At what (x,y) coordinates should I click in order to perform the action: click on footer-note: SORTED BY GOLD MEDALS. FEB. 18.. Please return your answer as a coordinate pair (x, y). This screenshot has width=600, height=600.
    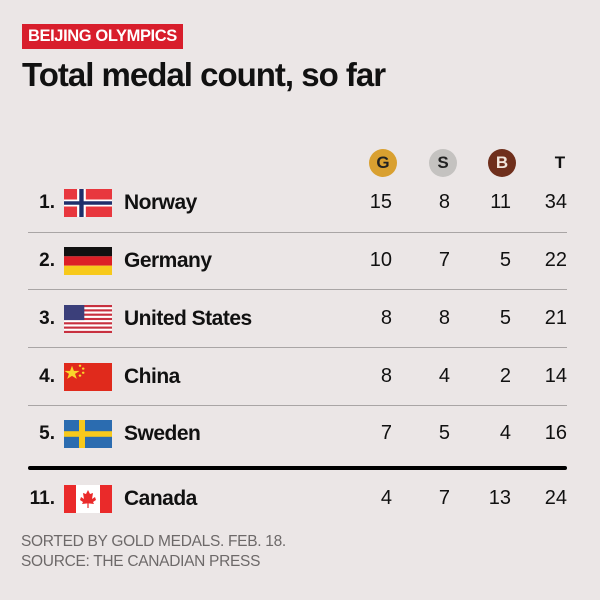
    Looking at the image, I should click on (153, 541).